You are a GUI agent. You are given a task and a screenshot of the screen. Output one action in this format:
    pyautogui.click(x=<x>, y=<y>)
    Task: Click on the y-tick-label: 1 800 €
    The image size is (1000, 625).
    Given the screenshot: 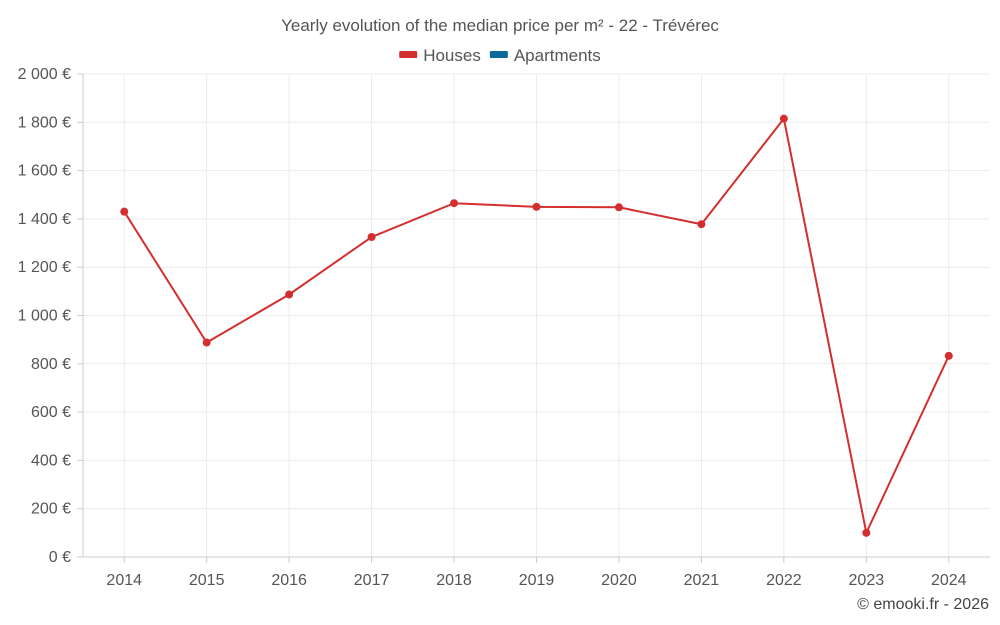 What is the action you would take?
    pyautogui.click(x=44, y=122)
    